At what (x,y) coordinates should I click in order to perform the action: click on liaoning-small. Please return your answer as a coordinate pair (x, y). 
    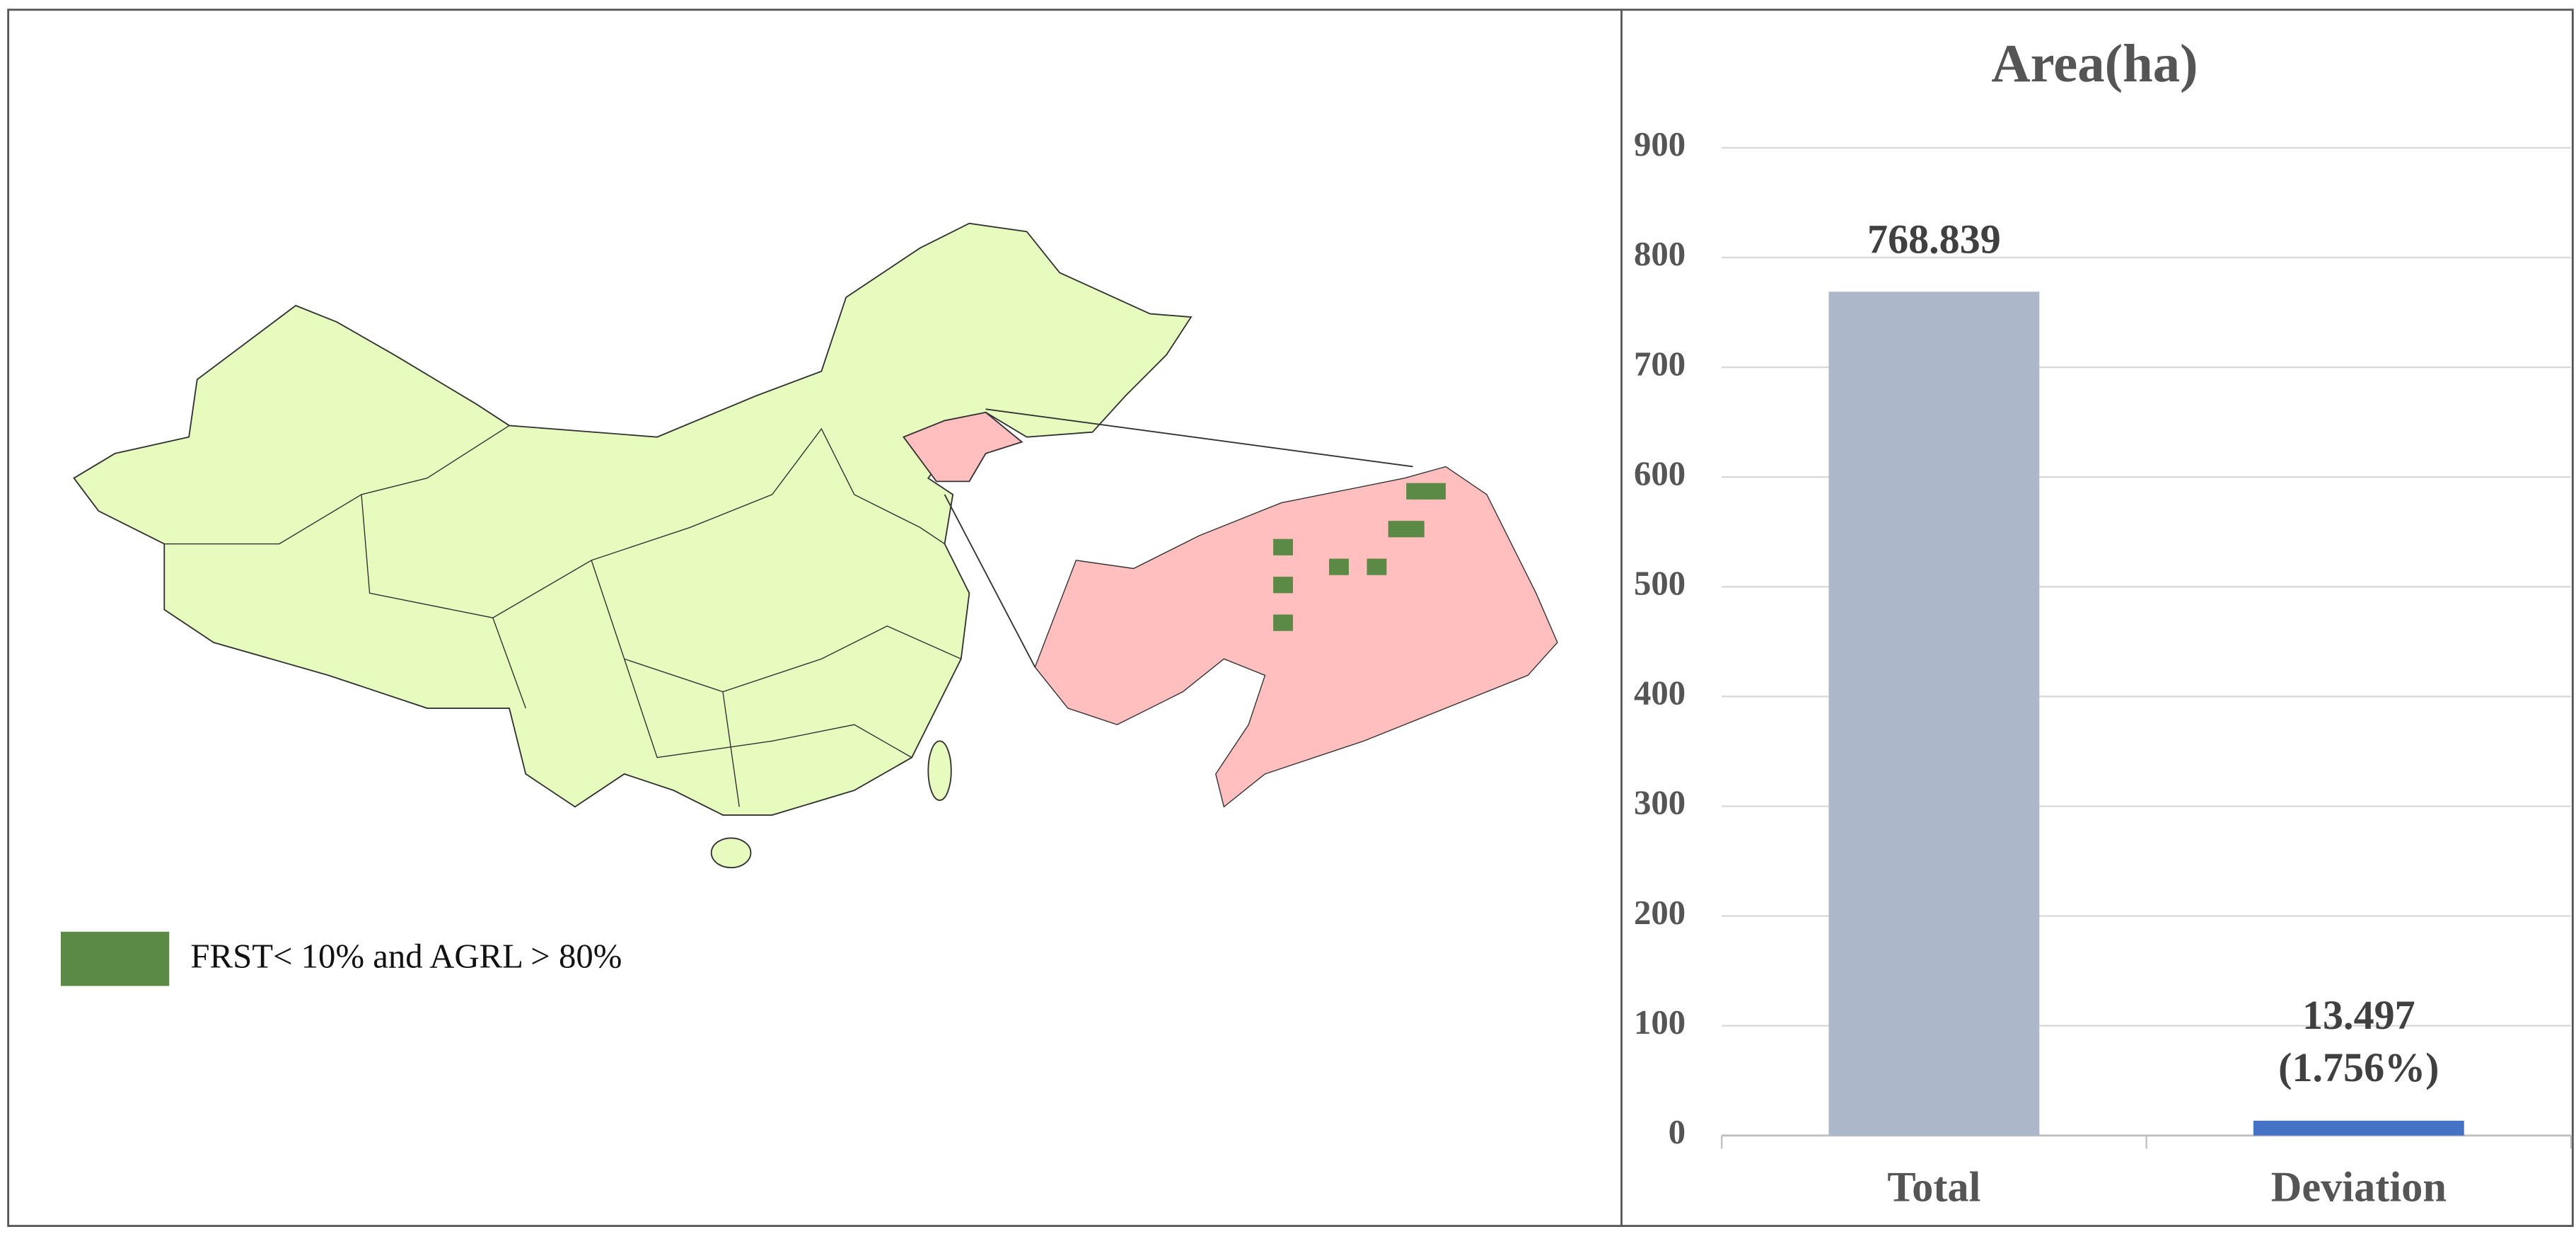
    Looking at the image, I should click on (963, 447).